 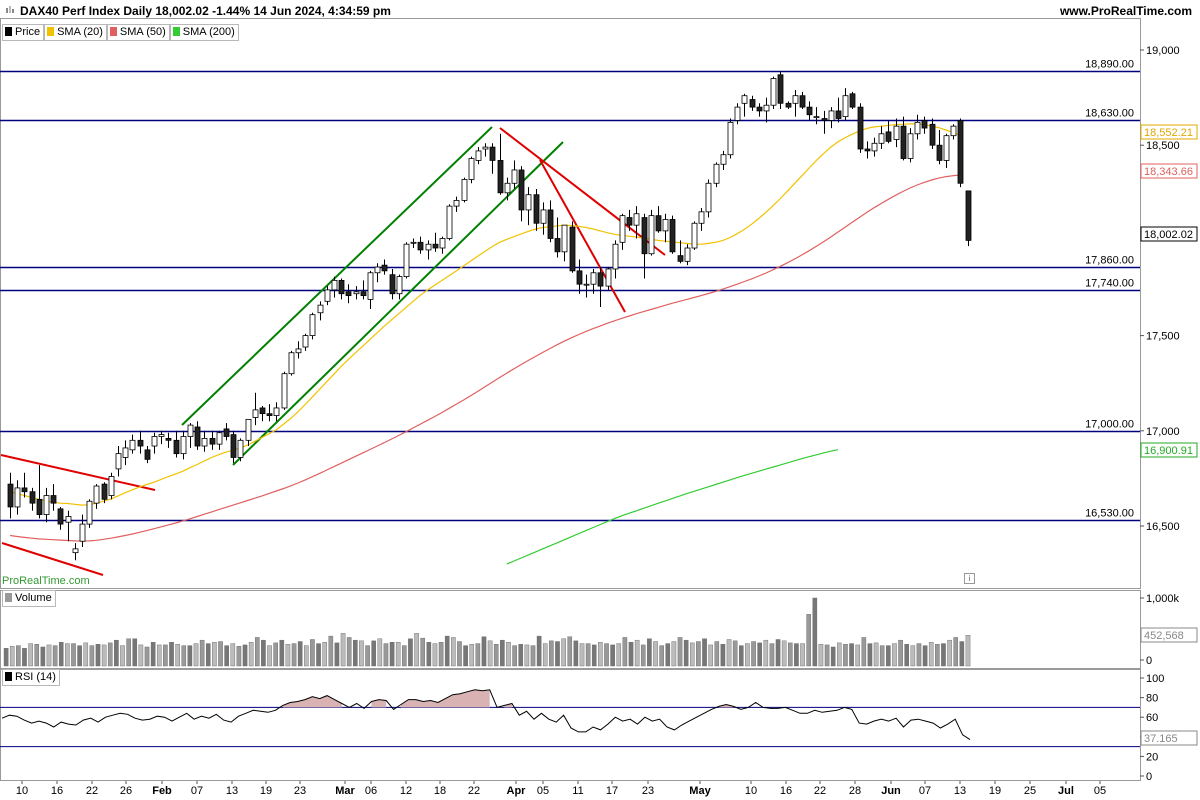 What do you see at coordinates (371, 791) in the screenshot?
I see `time-tick-label: 06` at bounding box center [371, 791].